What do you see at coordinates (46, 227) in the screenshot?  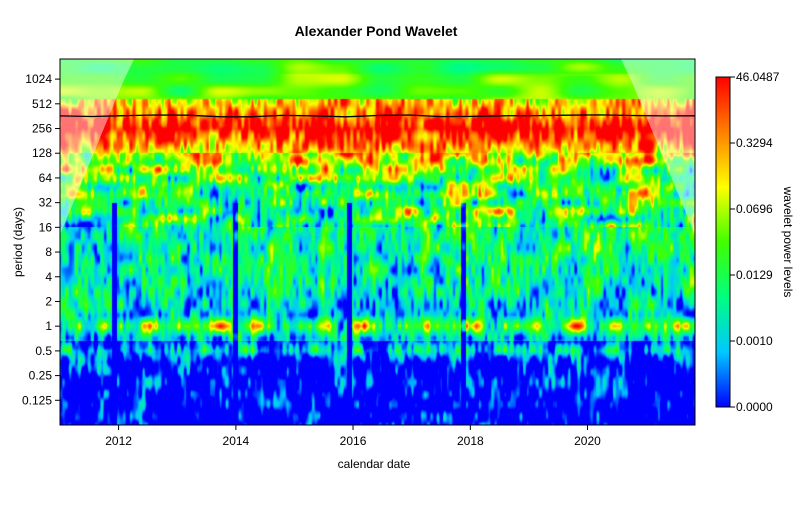 I see `y-tick-label: 16` at bounding box center [46, 227].